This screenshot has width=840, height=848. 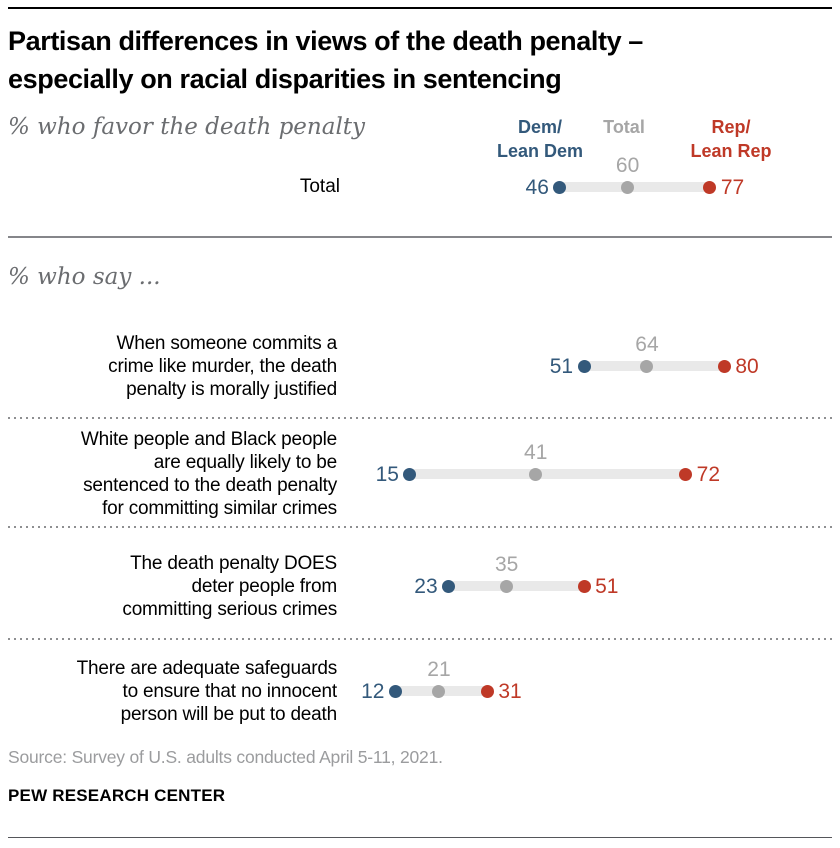 What do you see at coordinates (708, 474) in the screenshot?
I see `rep-value-2: 72` at bounding box center [708, 474].